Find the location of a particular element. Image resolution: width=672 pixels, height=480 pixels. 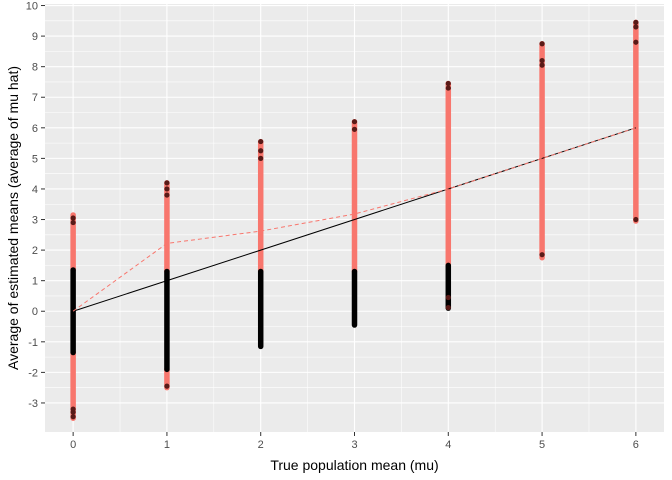

y-tick-label: 5 is located at coordinates (35, 159).